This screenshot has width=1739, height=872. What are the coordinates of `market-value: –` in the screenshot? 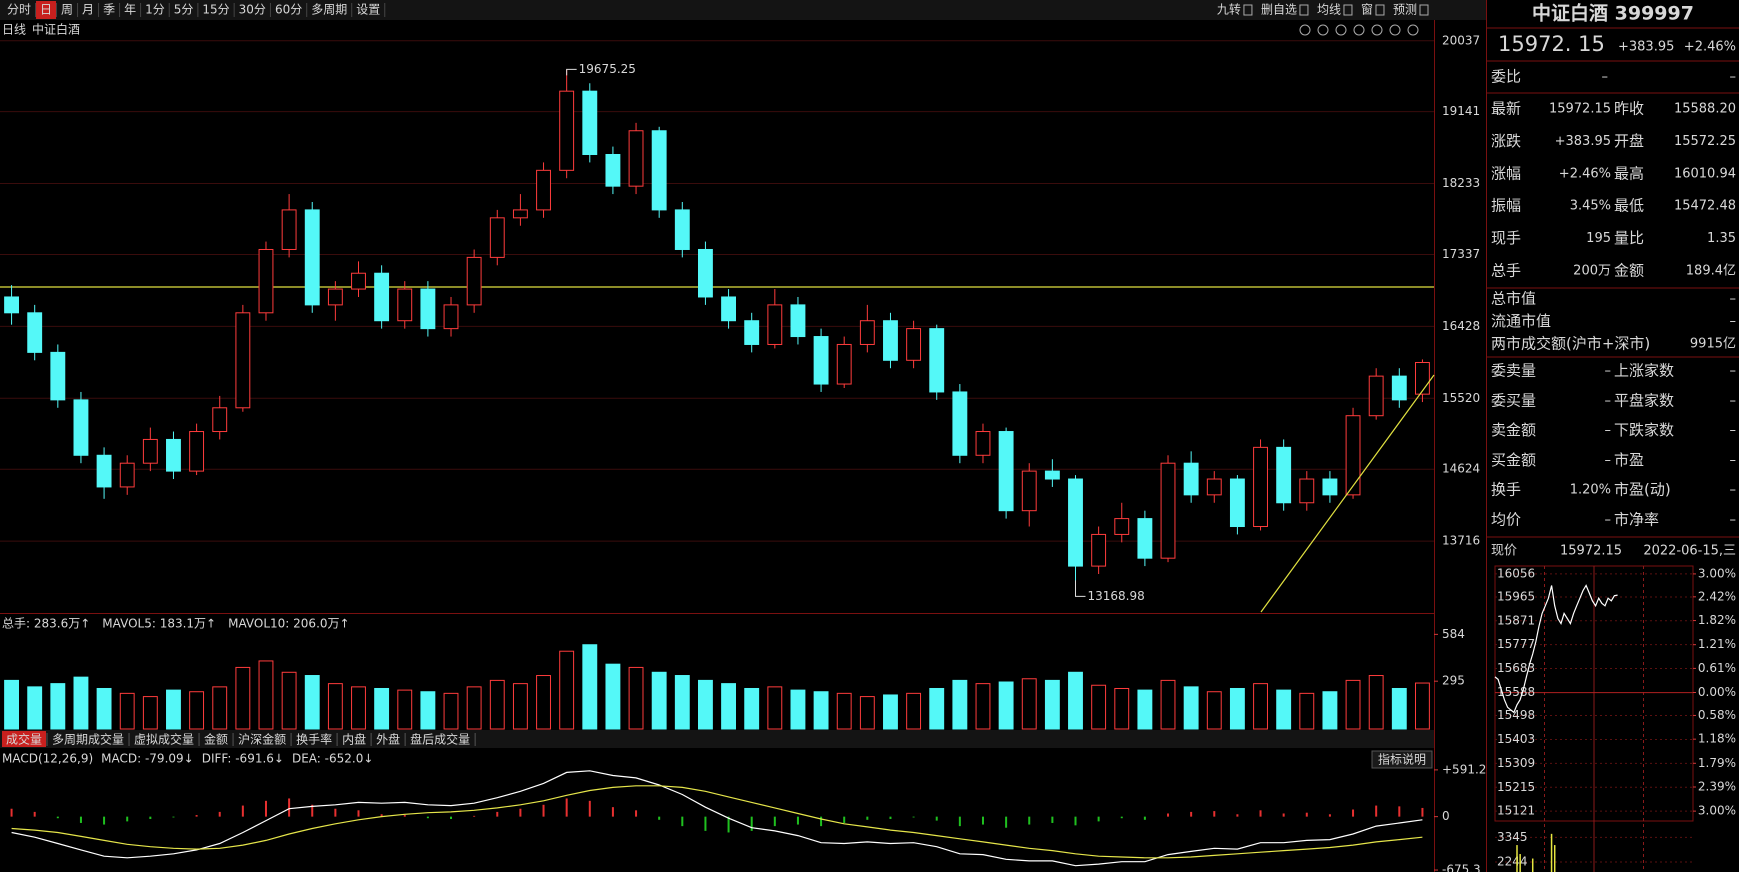 It's located at (1733, 321).